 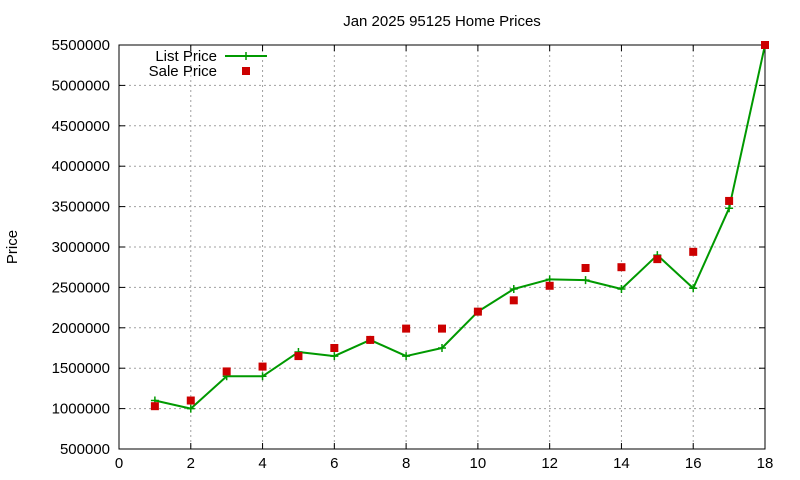 What do you see at coordinates (183, 71) in the screenshot?
I see `legend-label-sale-price: Sale Price` at bounding box center [183, 71].